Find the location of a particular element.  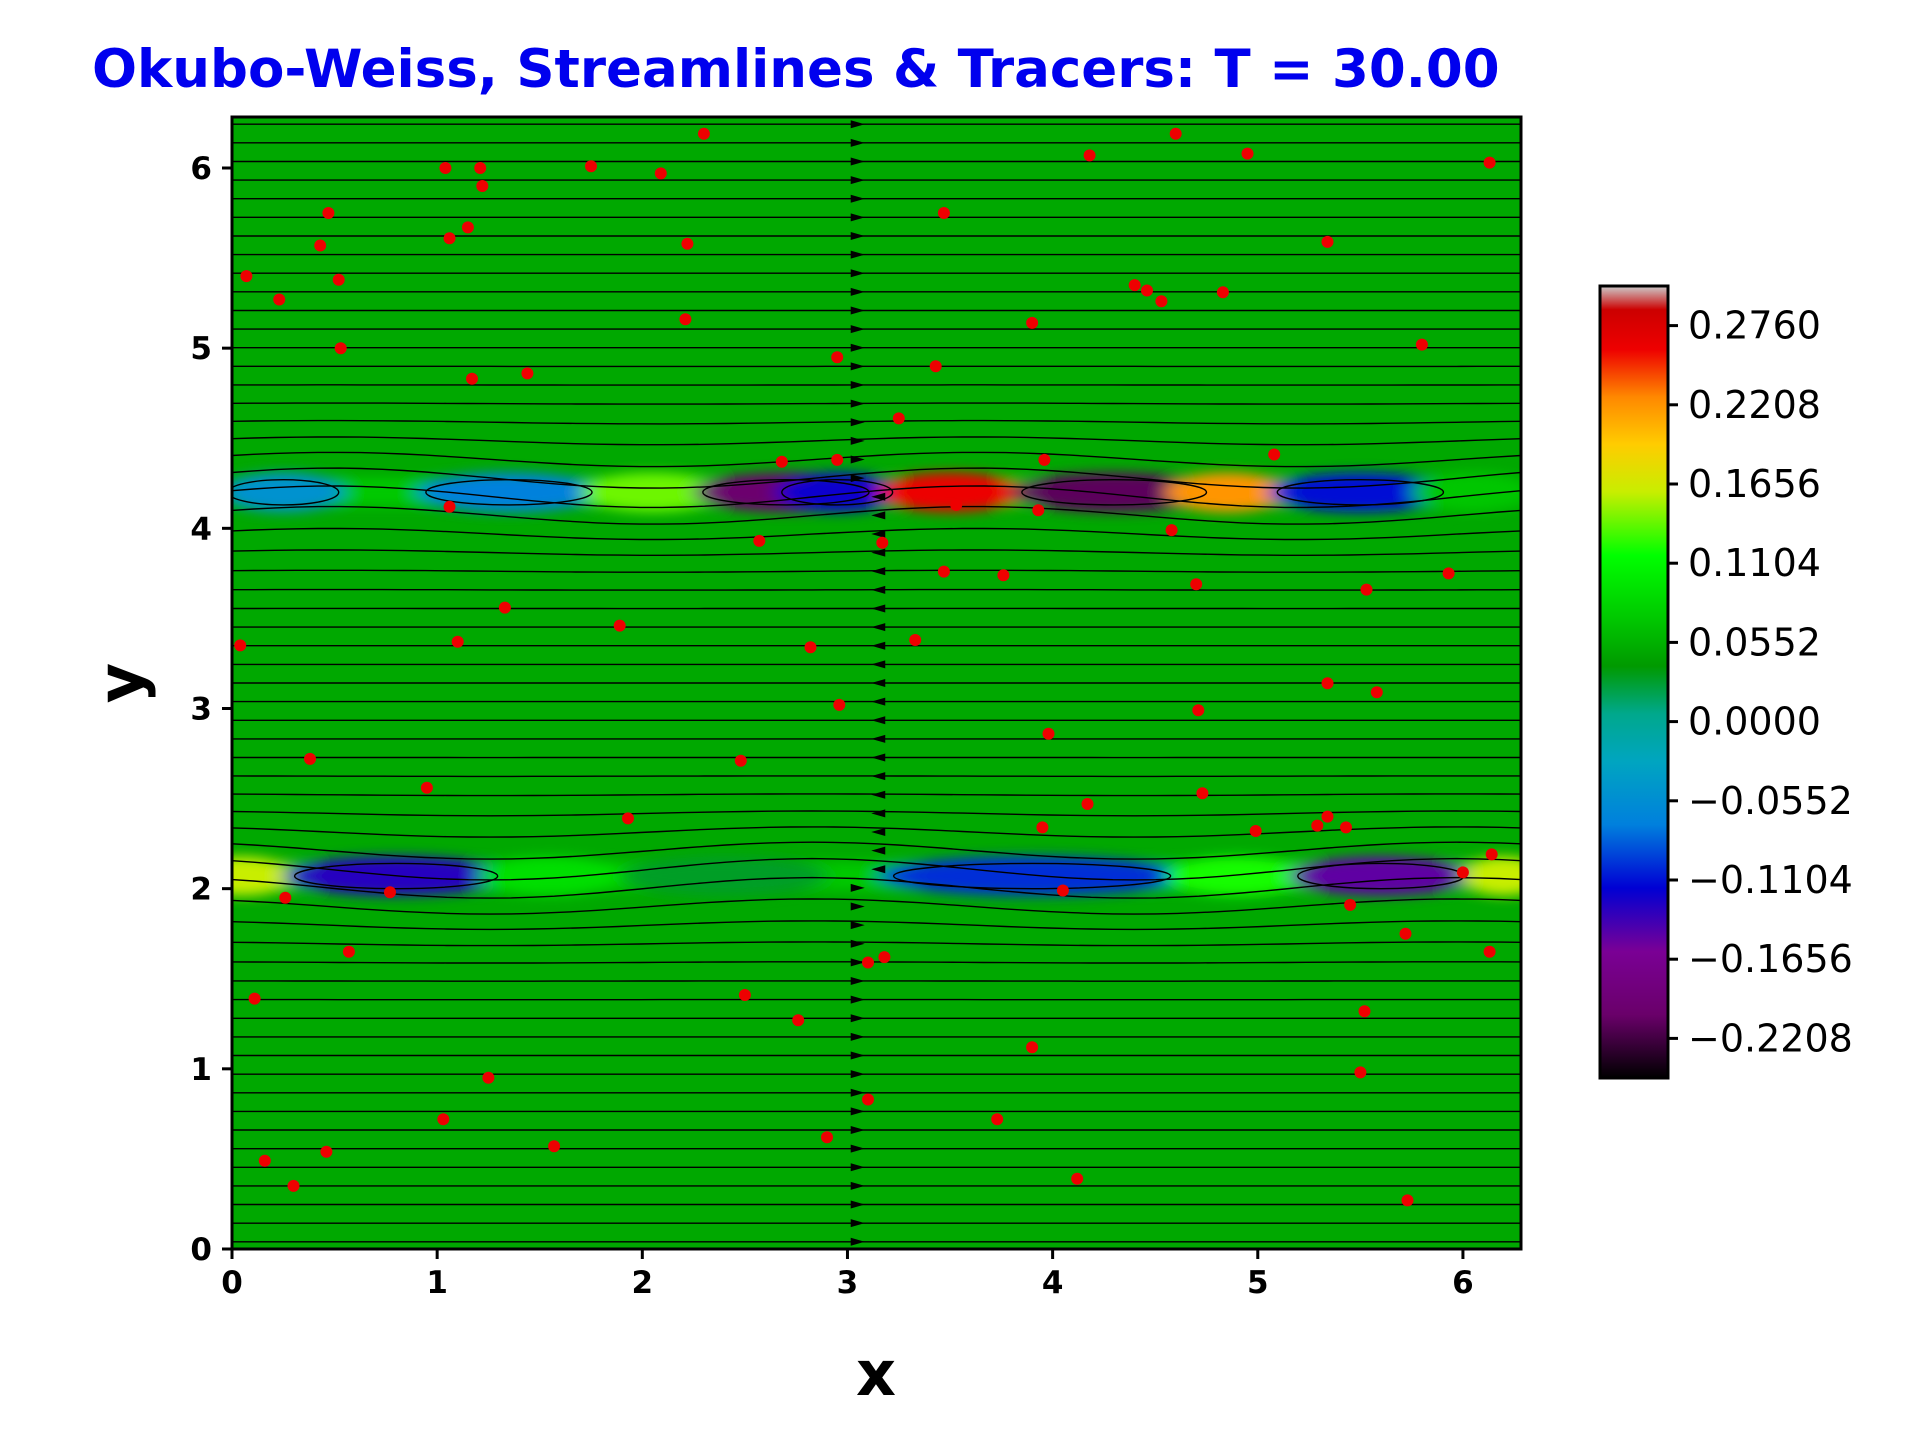

y-tick-label: 3 is located at coordinates (201, 709).